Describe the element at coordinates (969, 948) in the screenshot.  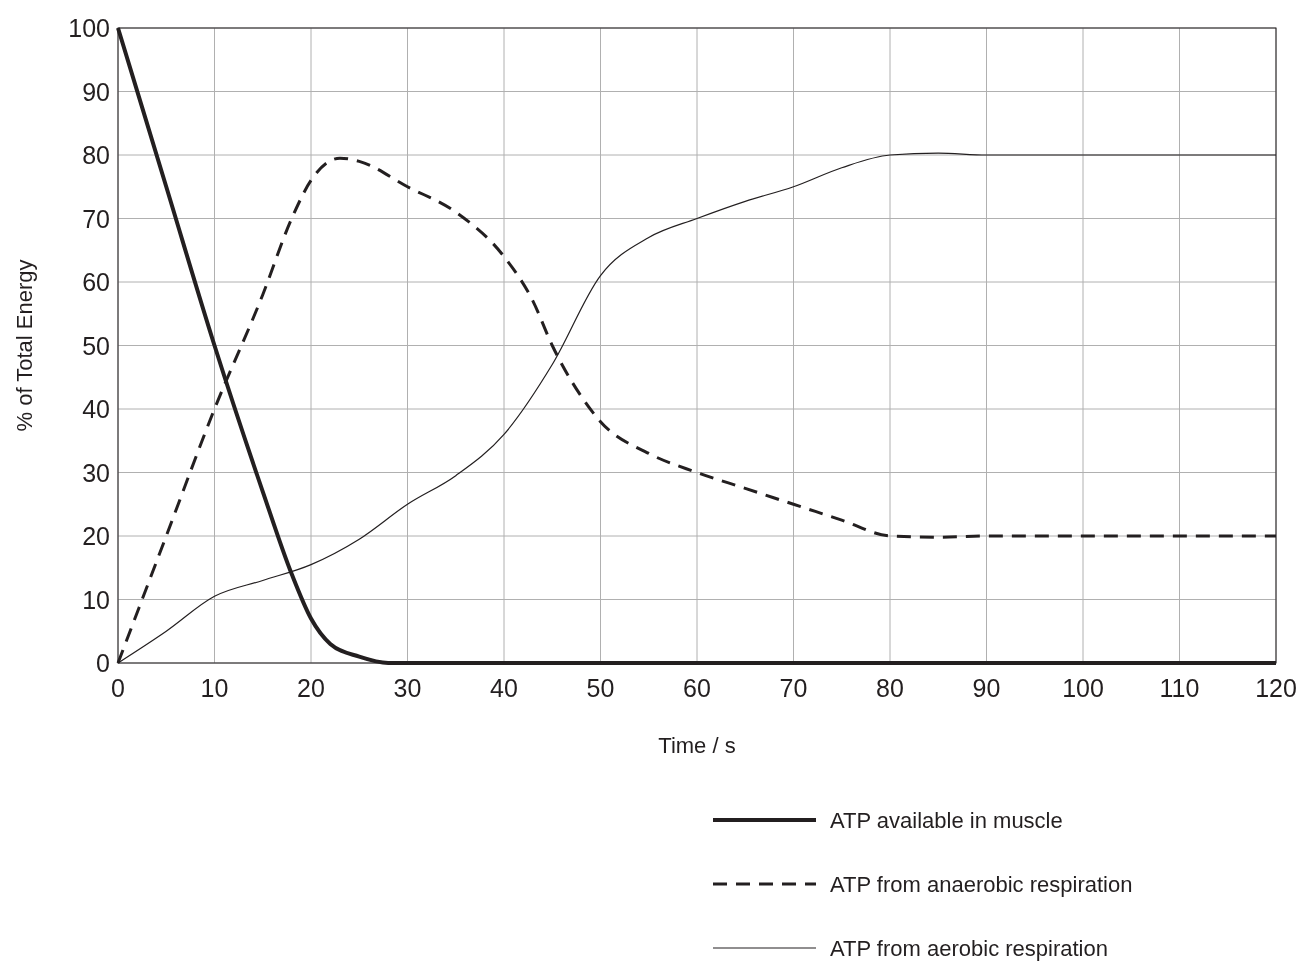
I see `legend-label: ATP from aerobic respiration` at that location.